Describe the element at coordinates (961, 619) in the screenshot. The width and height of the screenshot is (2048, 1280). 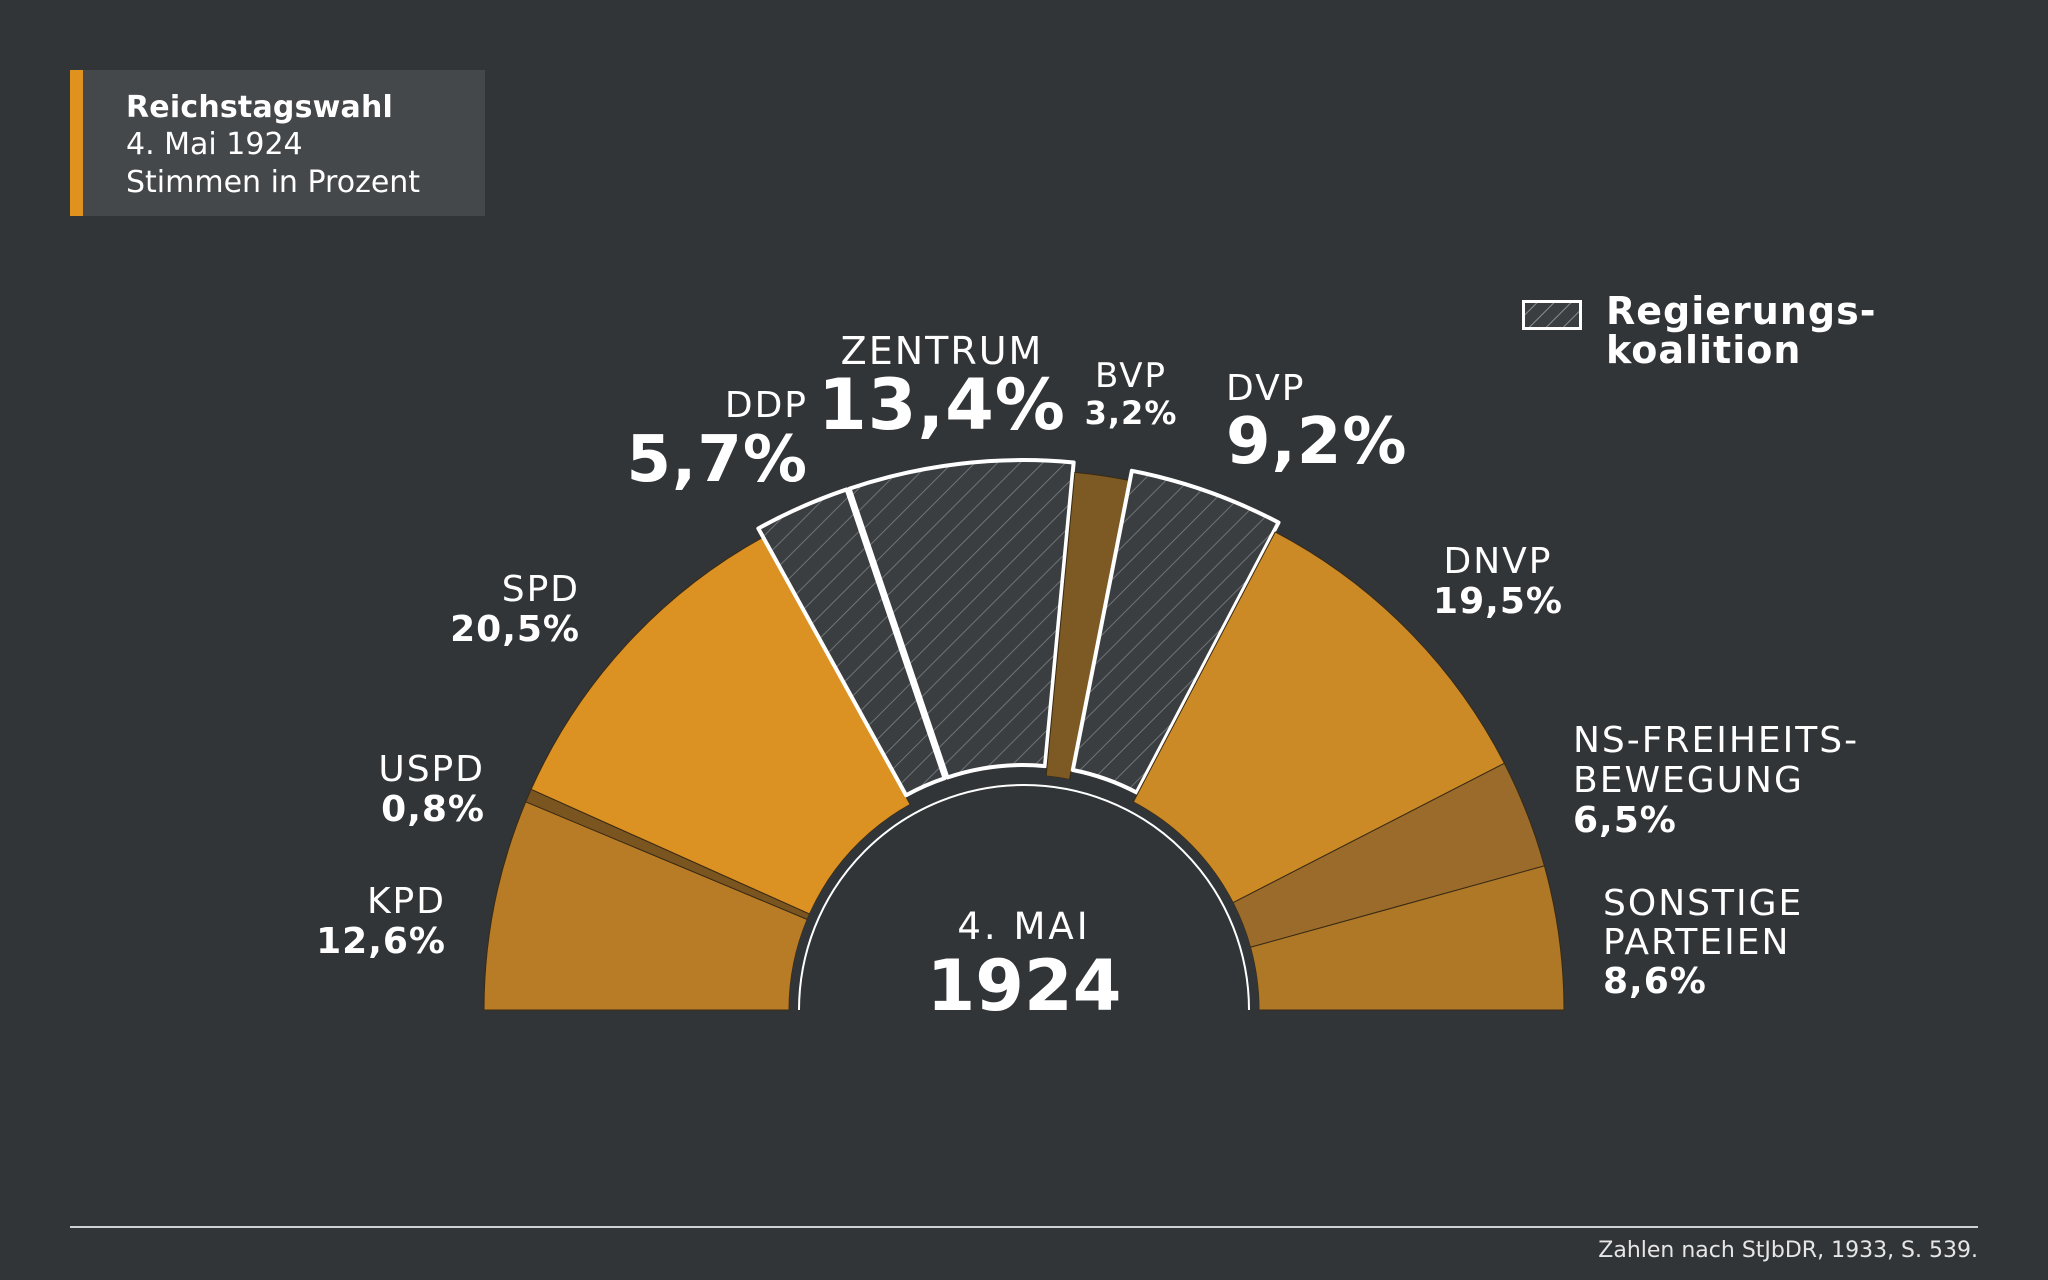
I see `slice-zentrum` at that location.